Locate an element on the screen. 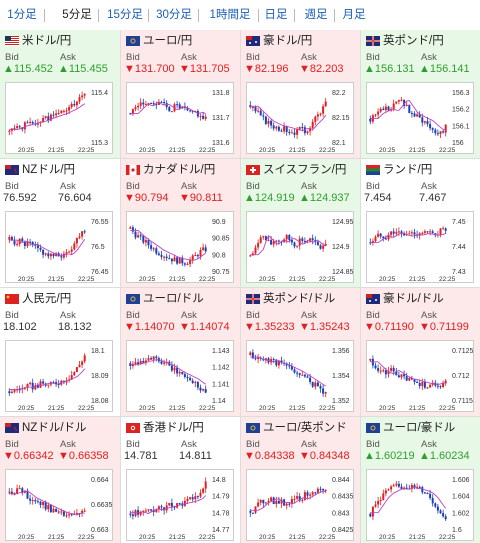 The width and height of the screenshot is (480, 543). mini-chart: 156.3 156.2 156.1 156 20:25 21:25 22:25 is located at coordinates (420, 118).